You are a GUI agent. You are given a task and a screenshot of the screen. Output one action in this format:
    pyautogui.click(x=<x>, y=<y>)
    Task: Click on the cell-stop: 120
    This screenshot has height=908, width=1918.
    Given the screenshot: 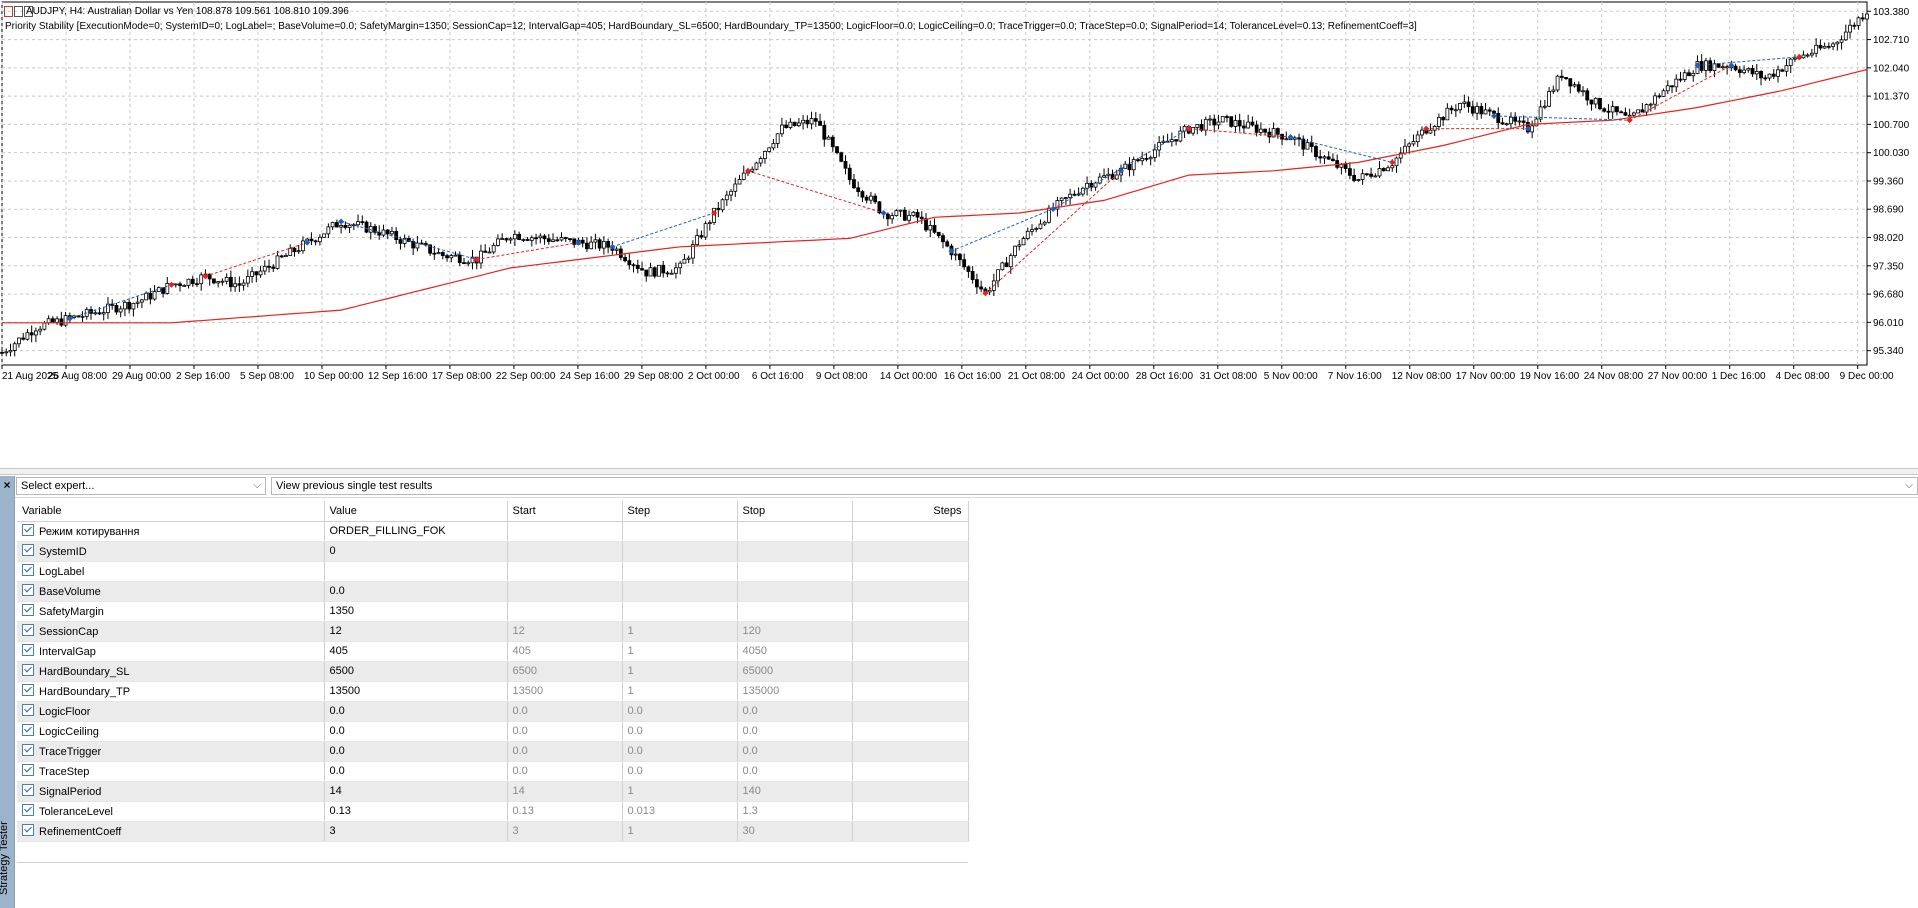 What is the action you would take?
    pyautogui.click(x=795, y=631)
    